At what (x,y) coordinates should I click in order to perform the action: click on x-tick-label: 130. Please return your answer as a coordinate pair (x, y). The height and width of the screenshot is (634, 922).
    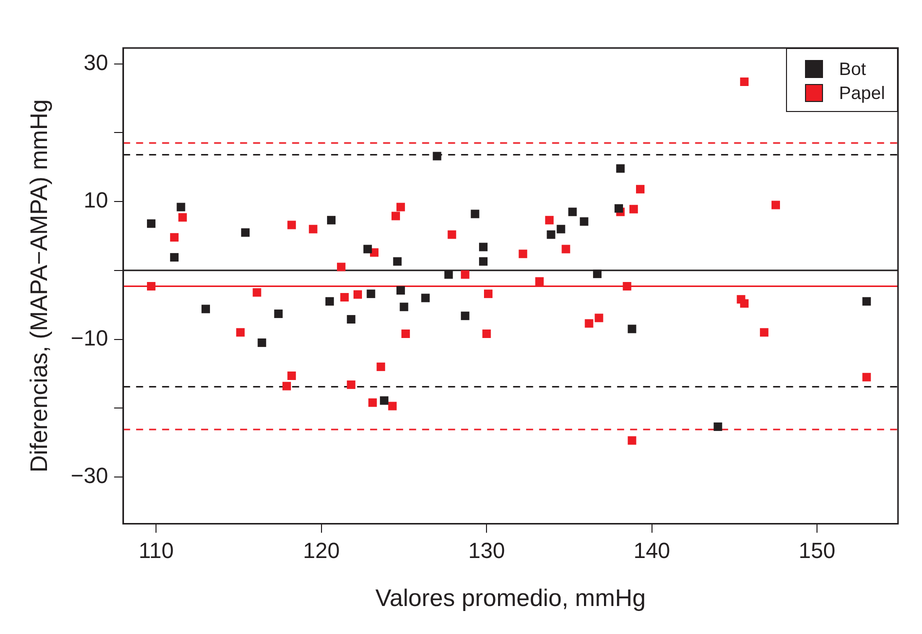
    Looking at the image, I should click on (486, 551).